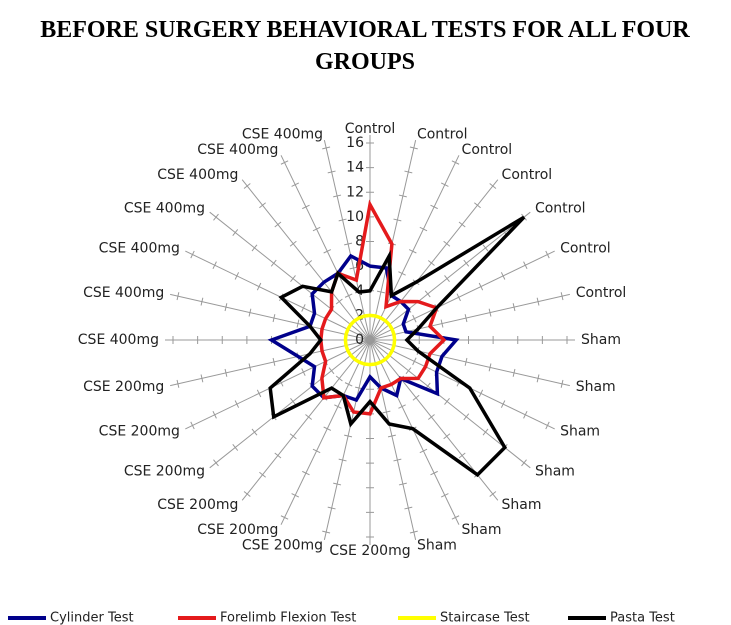  I want to click on legend-label: Pasta Test, so click(642, 618).